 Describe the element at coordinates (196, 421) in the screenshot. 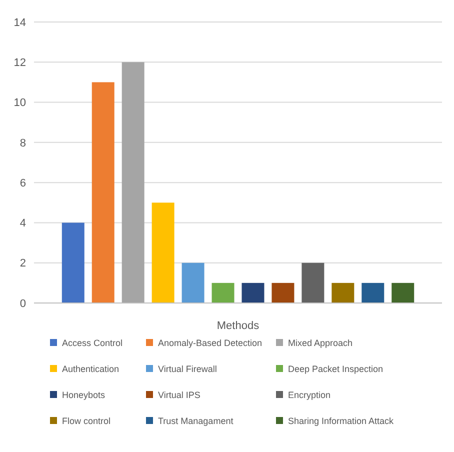

I see `legend-label: Trust Managament` at that location.